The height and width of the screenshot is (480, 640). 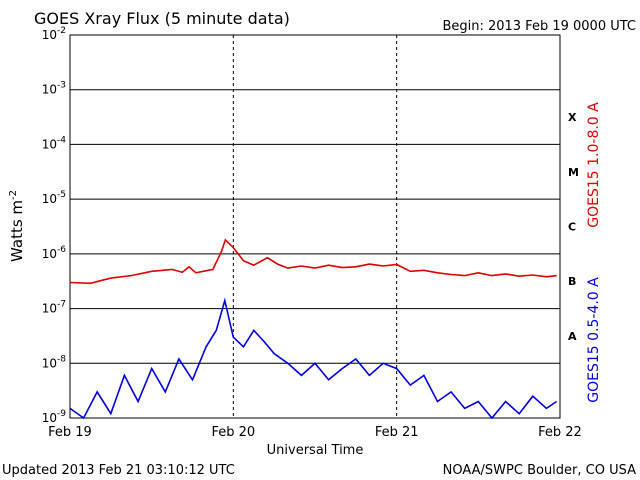 I want to click on y-tick-exponent: -5, so click(x=61, y=195).